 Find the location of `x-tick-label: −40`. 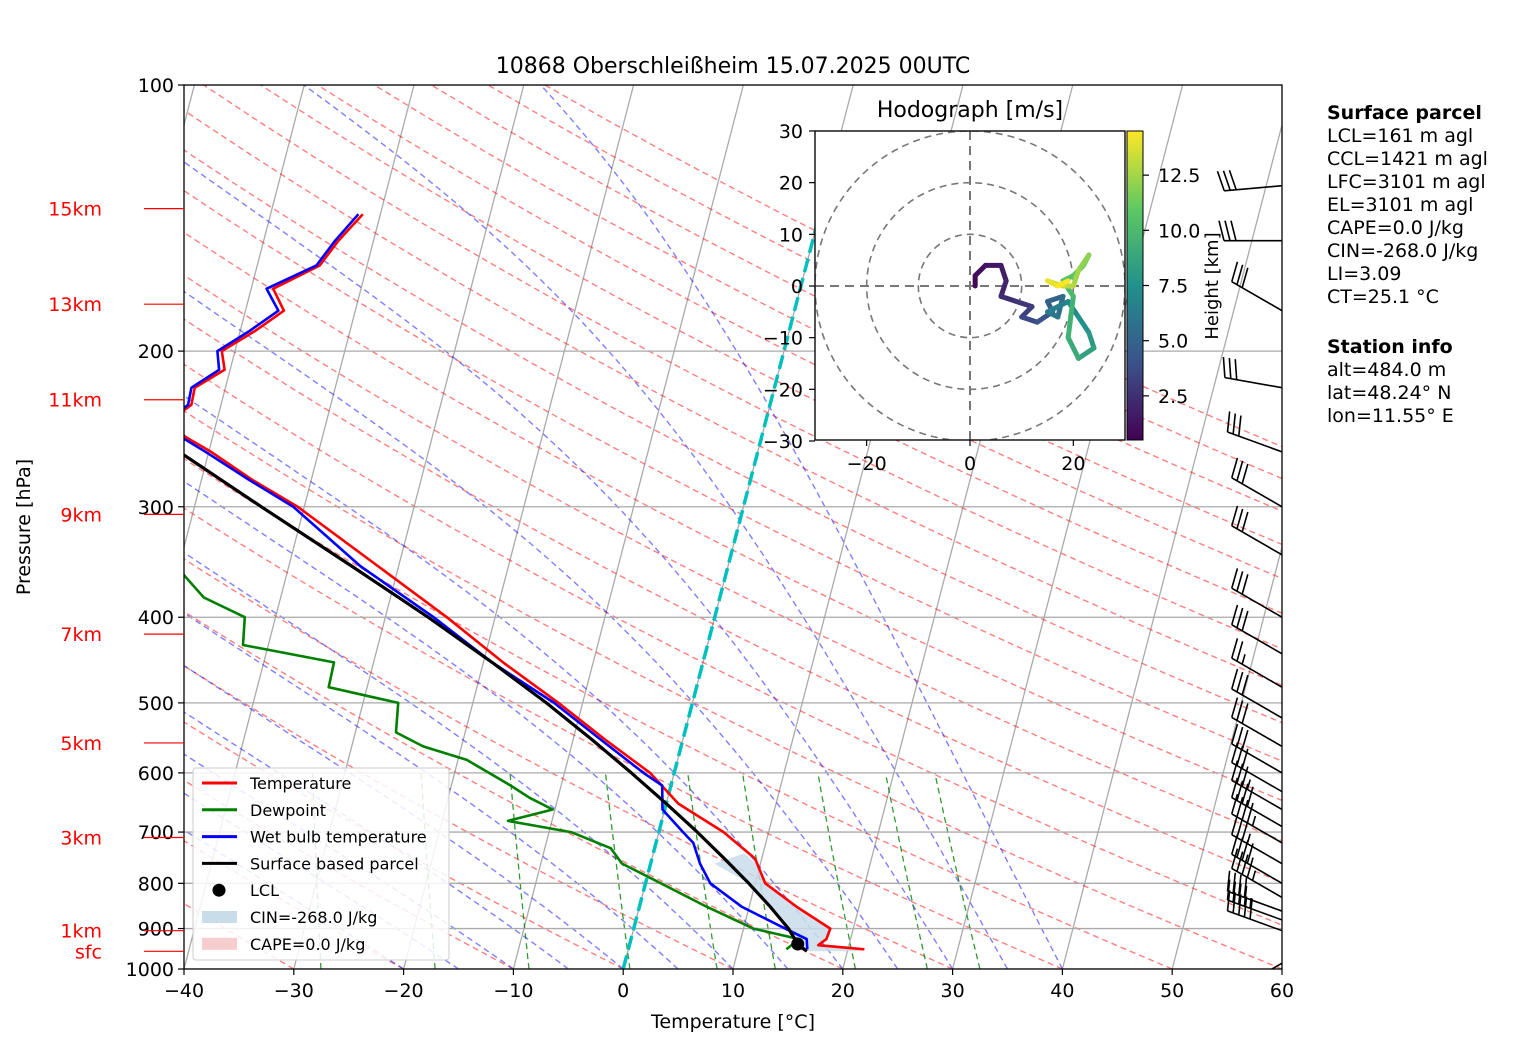

x-tick-label: −40 is located at coordinates (184, 991).